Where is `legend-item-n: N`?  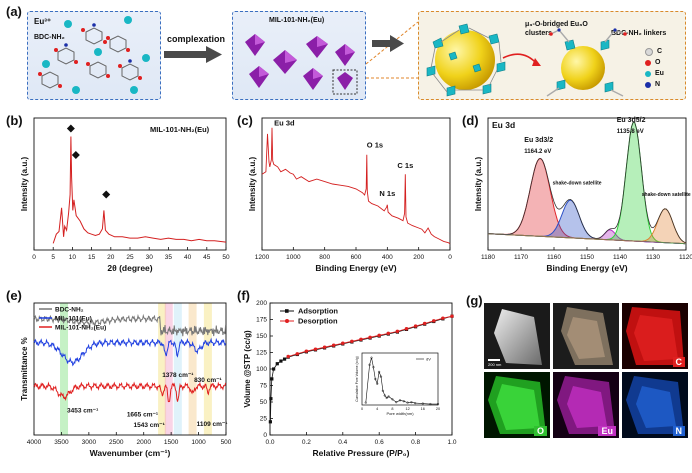
legend-item-n: N is located at coordinates (663, 84).